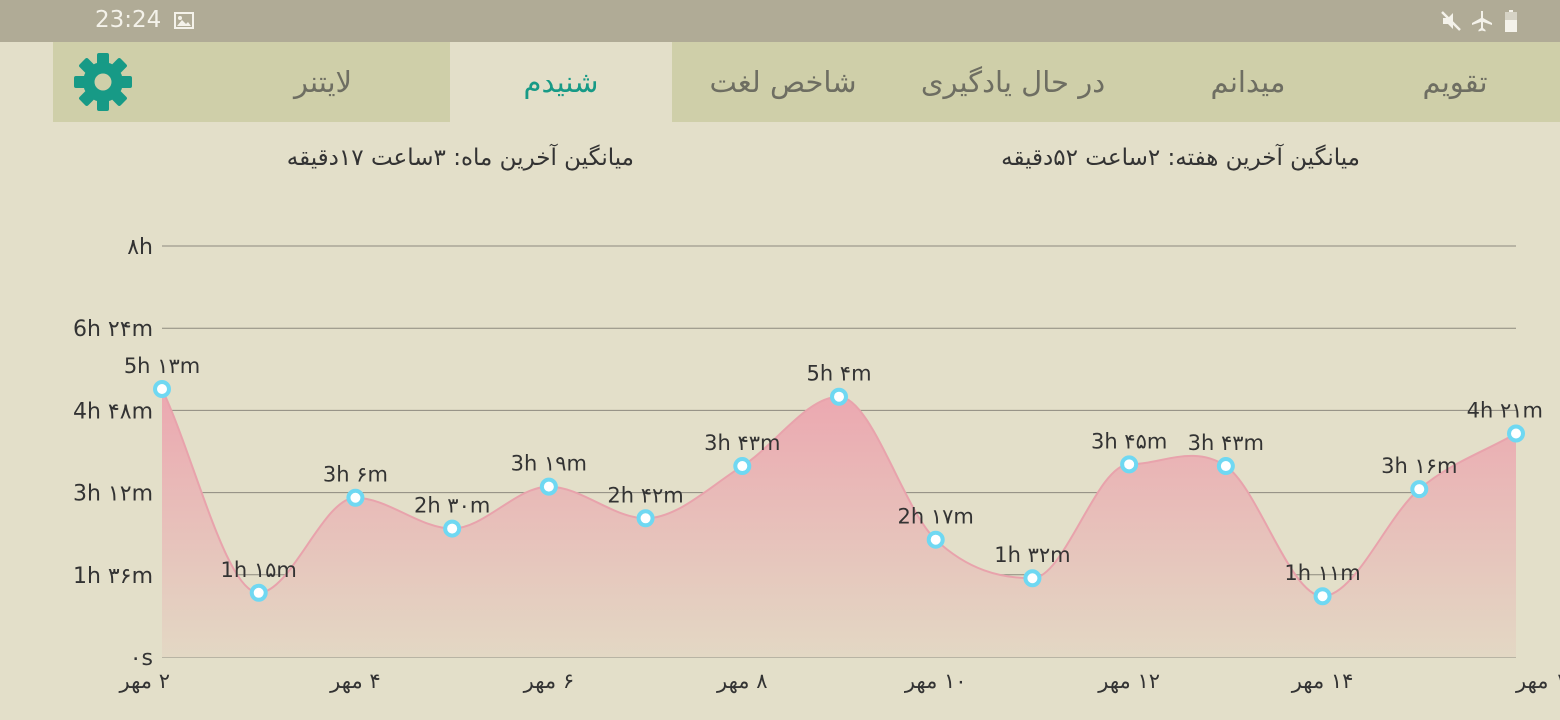 The width and height of the screenshot is (1560, 720). What do you see at coordinates (1032, 555) in the screenshot?
I see `data-label: 1h ۳۲m` at bounding box center [1032, 555].